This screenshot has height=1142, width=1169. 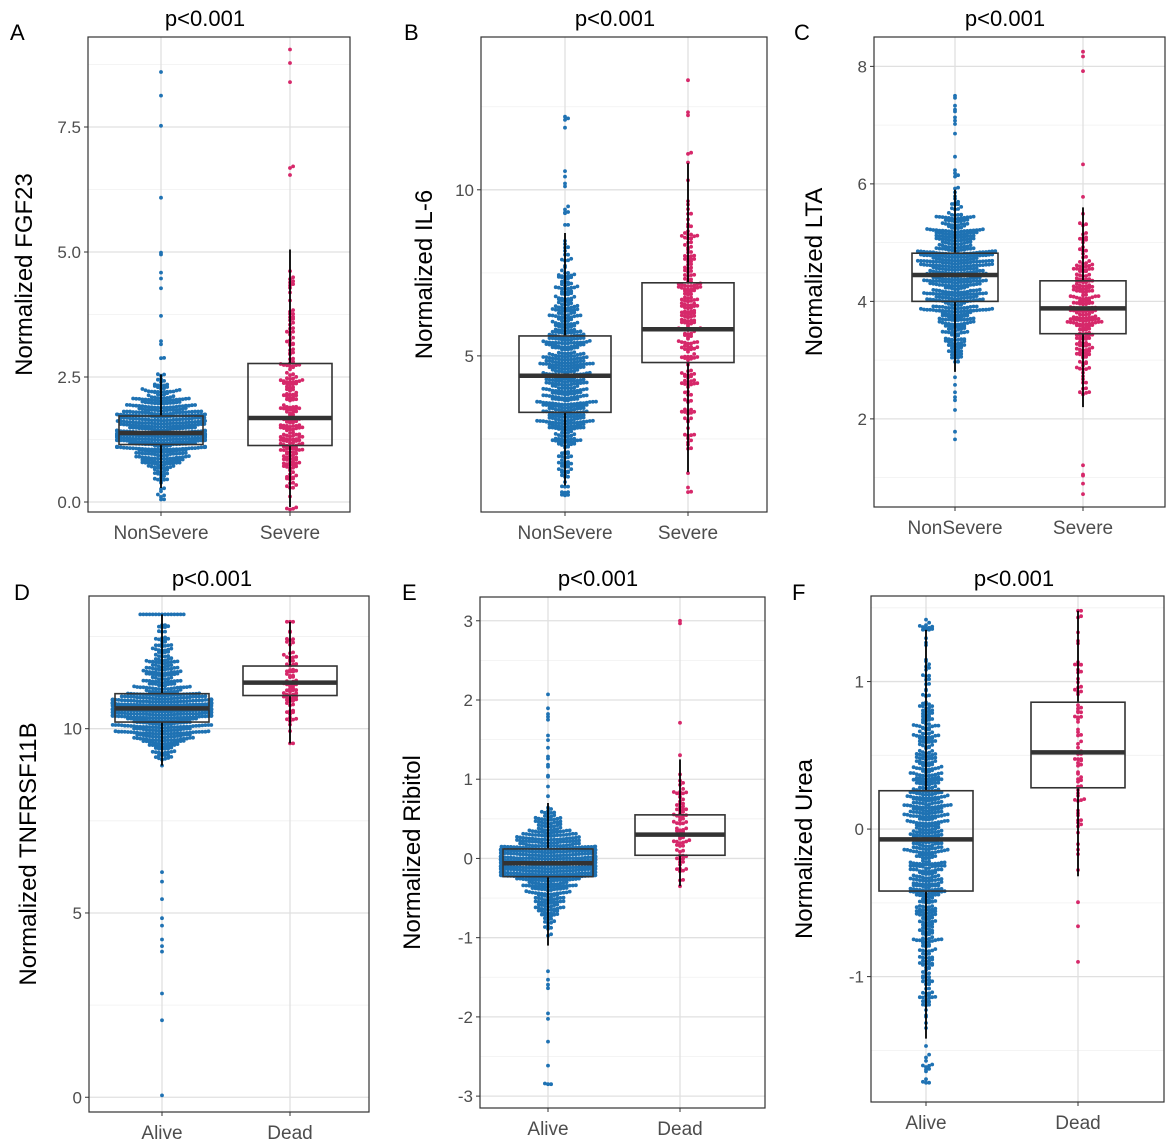 I want to click on y-tick-label: 0, so click(x=468, y=858).